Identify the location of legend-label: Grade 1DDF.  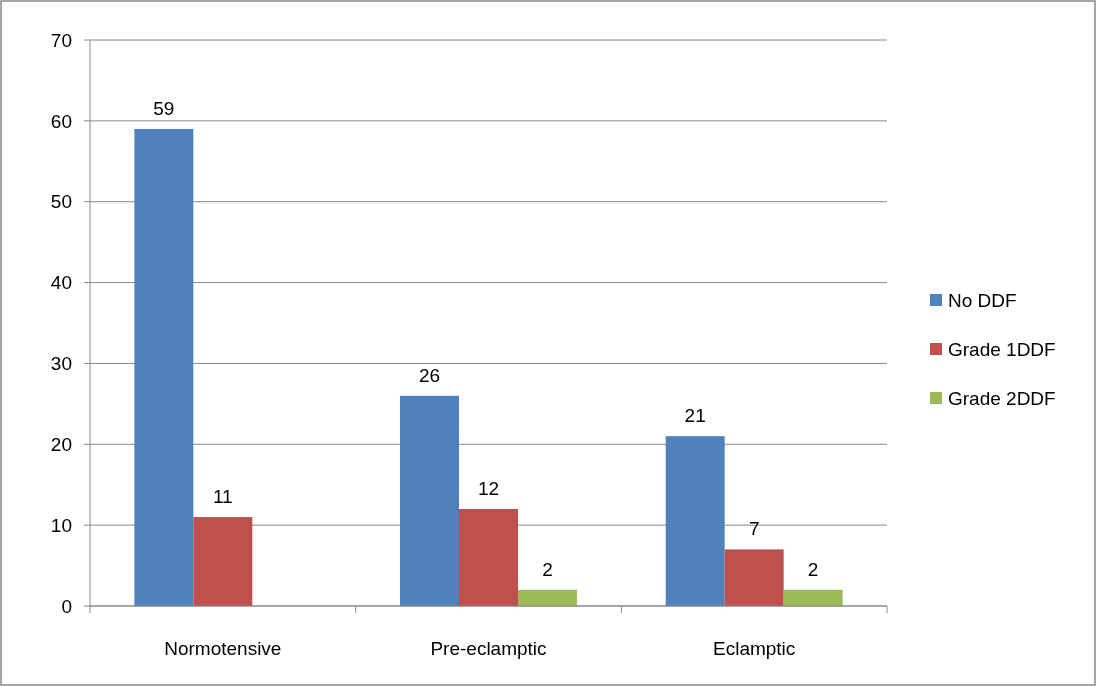
(1002, 349).